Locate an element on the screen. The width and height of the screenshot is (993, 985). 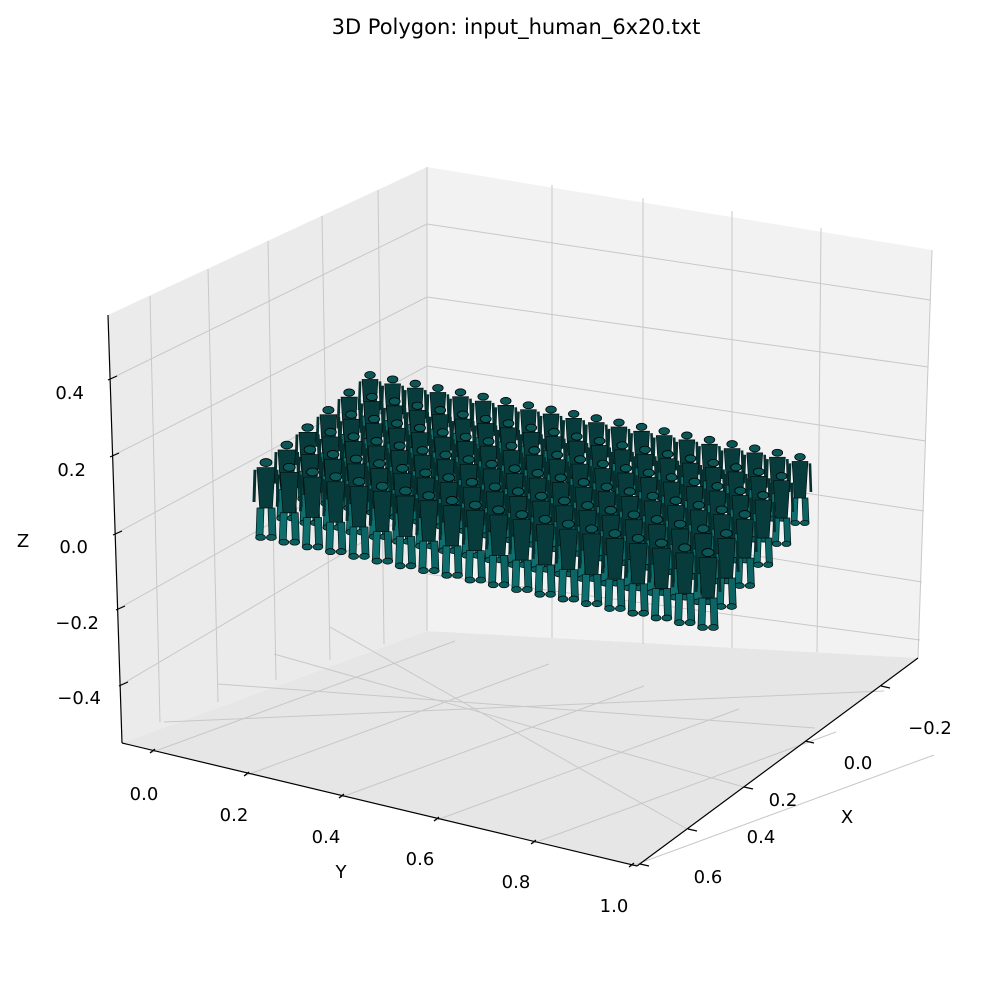
z-axis-line is located at coordinates (115, 529).